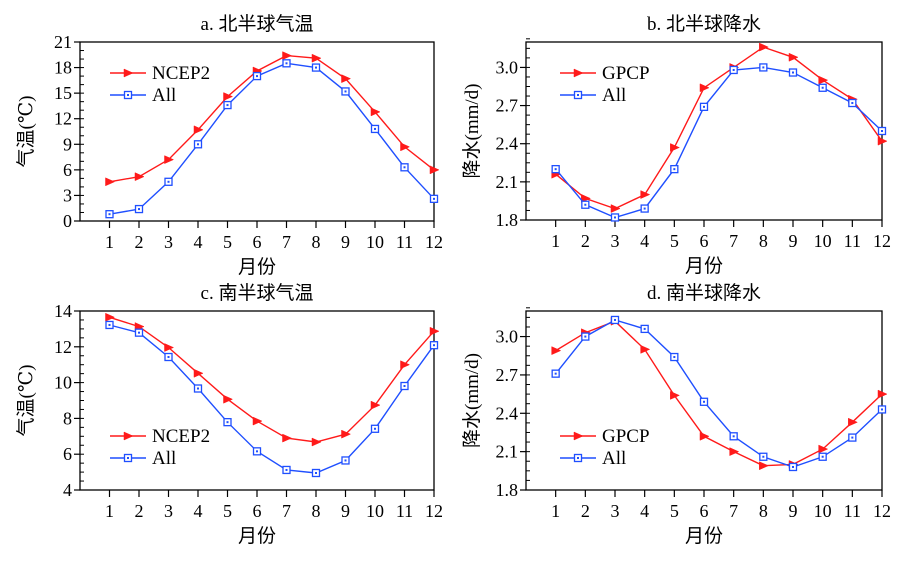  Describe the element at coordinates (63, 42) in the screenshot. I see `y-tick-label: 21` at that location.